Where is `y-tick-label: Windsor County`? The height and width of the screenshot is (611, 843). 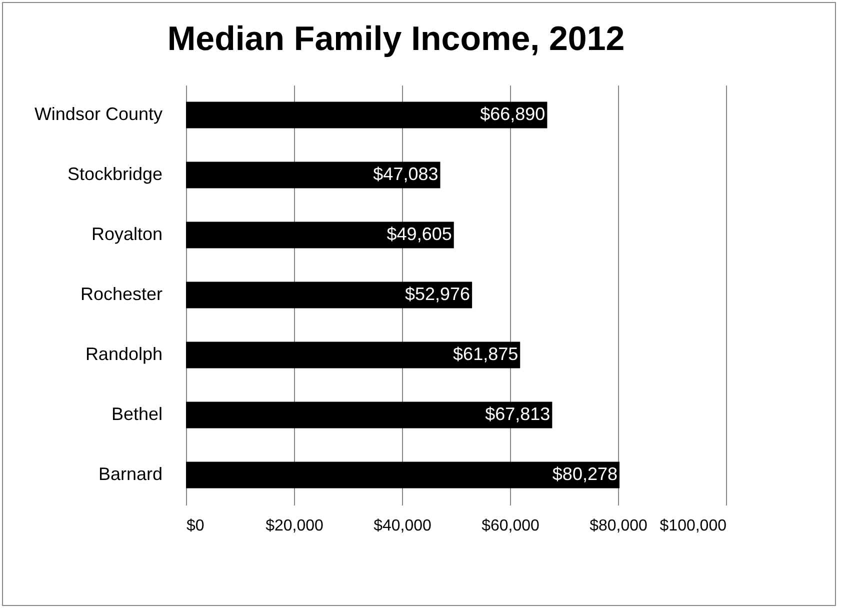 y-tick-label: Windsor County is located at coordinates (98, 114).